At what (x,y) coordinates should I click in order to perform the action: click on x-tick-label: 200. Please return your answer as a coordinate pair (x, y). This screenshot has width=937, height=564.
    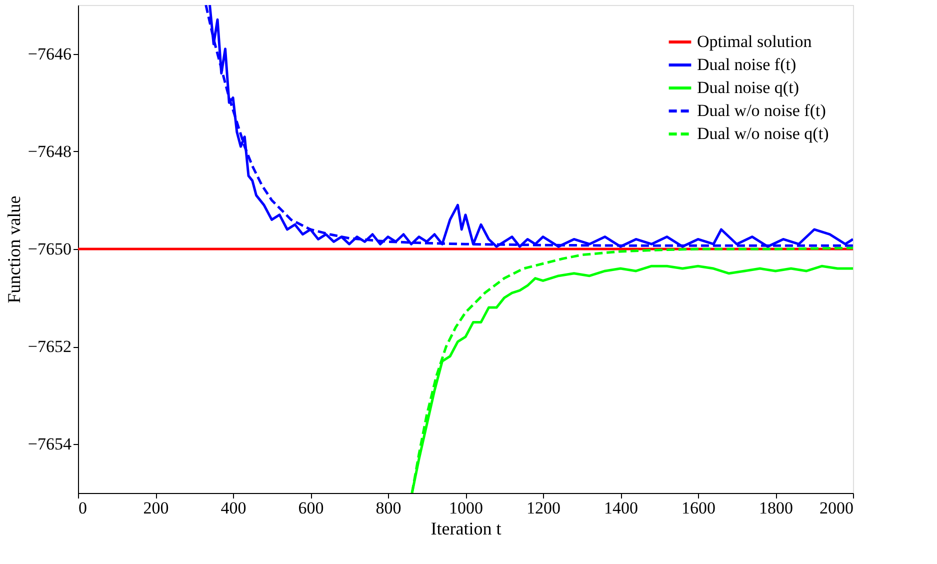
    Looking at the image, I should click on (156, 508).